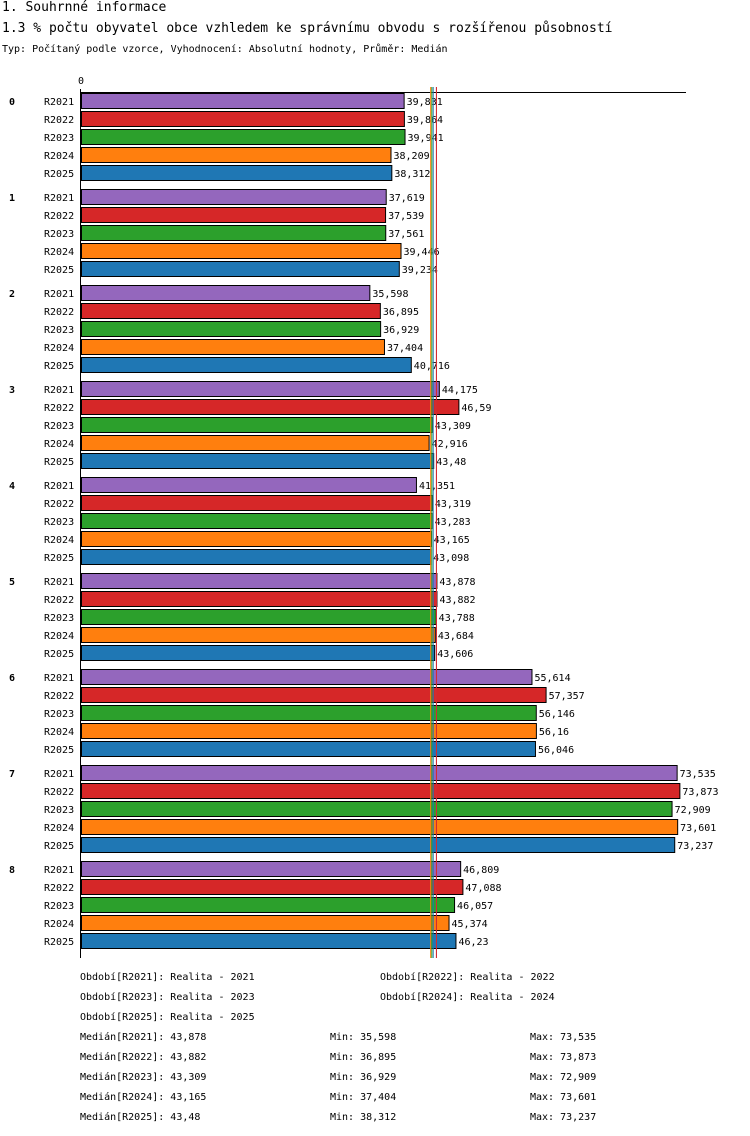  I want to click on legend-period-r2021: Období[R2021]: Realita - 2021, so click(167, 977).